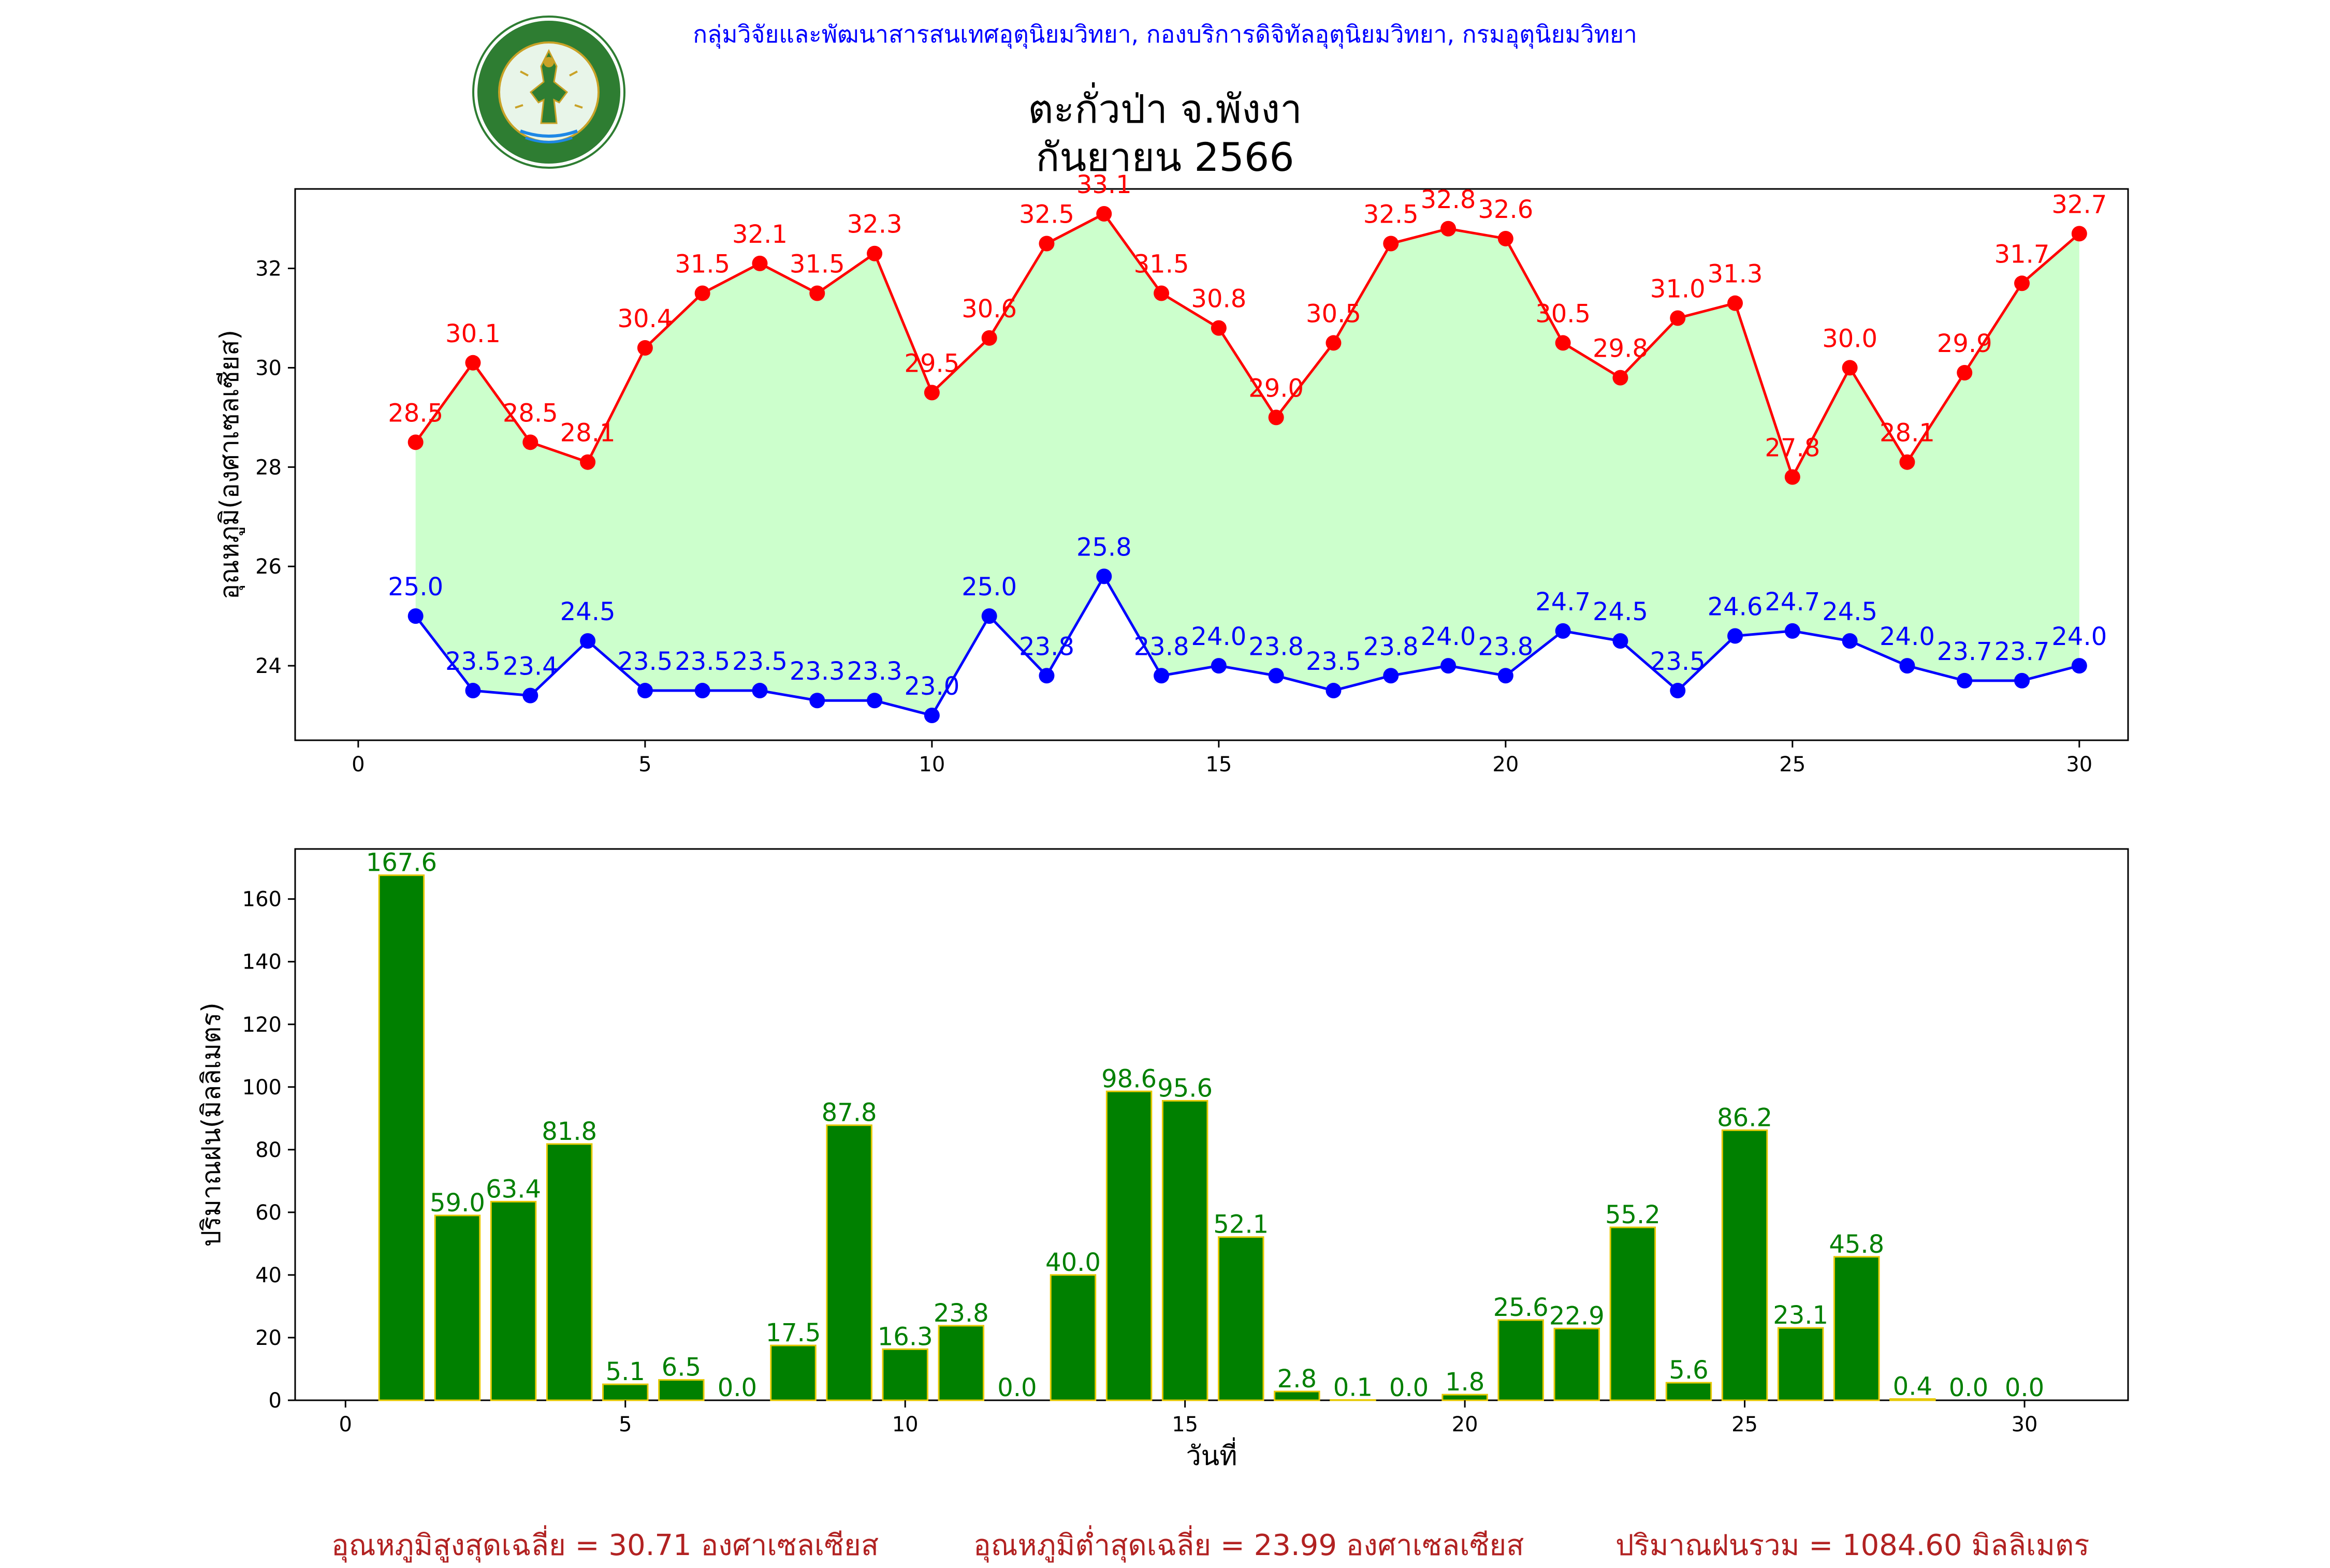 The width and height of the screenshot is (2330, 1568). Describe the element at coordinates (211, 1124) in the screenshot. I see `rainfall-y-axis-label: ปริมาณฝน(มิลลิเมตร)` at that location.